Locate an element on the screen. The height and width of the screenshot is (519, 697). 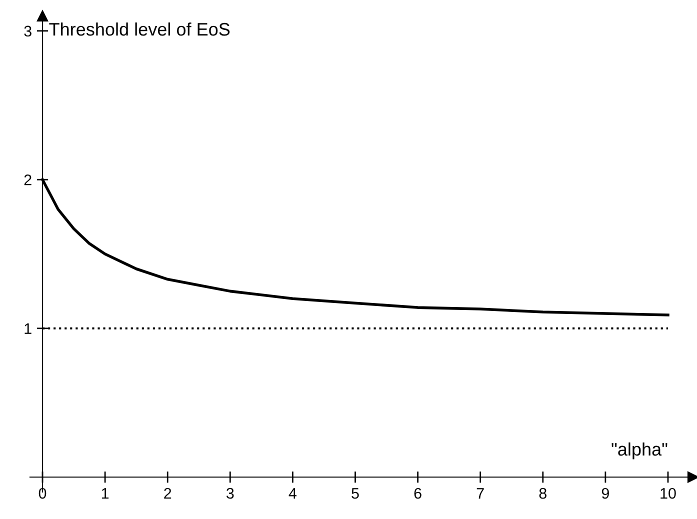
x-tick-label: 10 is located at coordinates (668, 493).